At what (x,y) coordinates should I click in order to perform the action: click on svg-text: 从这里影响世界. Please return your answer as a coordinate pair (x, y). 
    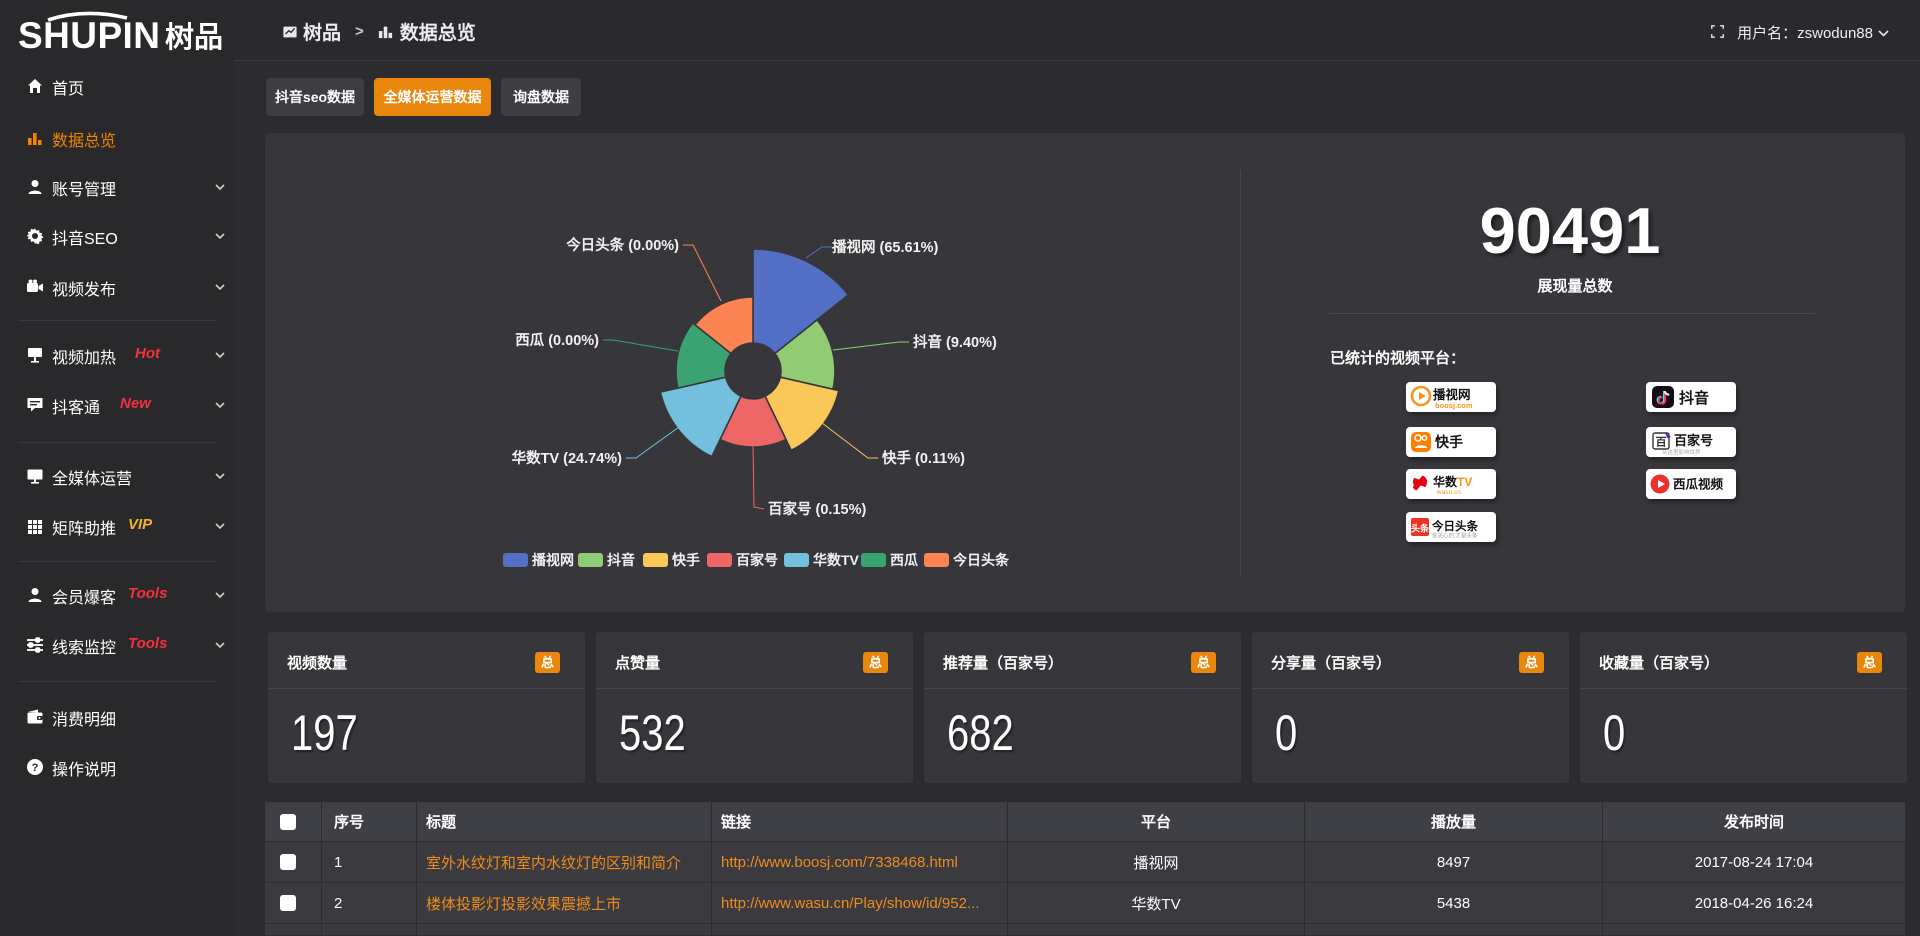
    Looking at the image, I should click on (1681, 452).